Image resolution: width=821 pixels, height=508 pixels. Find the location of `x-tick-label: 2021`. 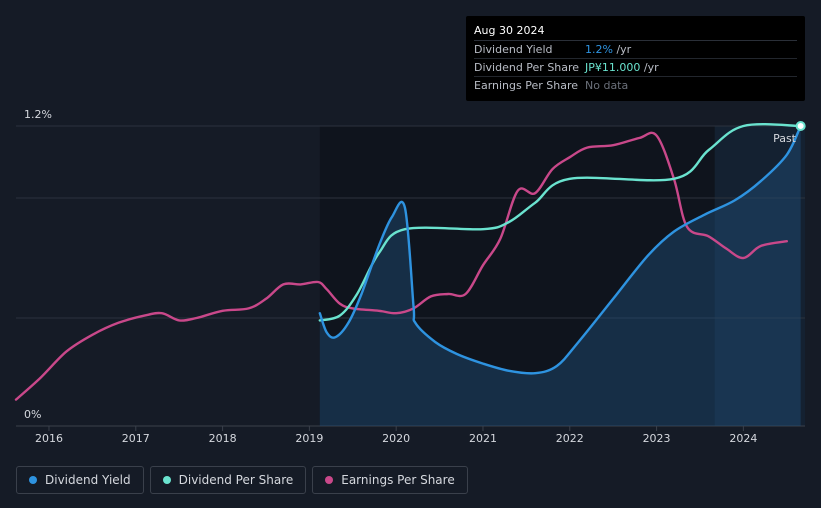

x-tick-label: 2021 is located at coordinates (483, 438).